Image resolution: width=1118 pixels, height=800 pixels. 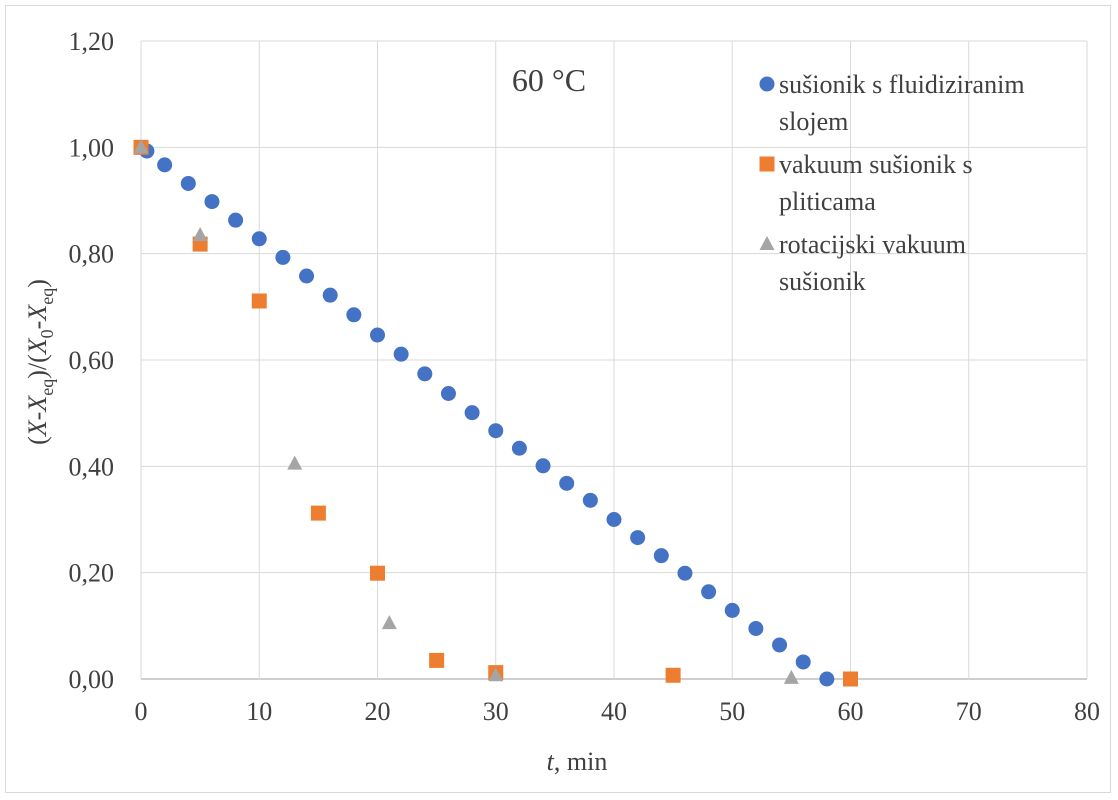 I want to click on y-tick-label: 0,00, so click(x=92, y=679).